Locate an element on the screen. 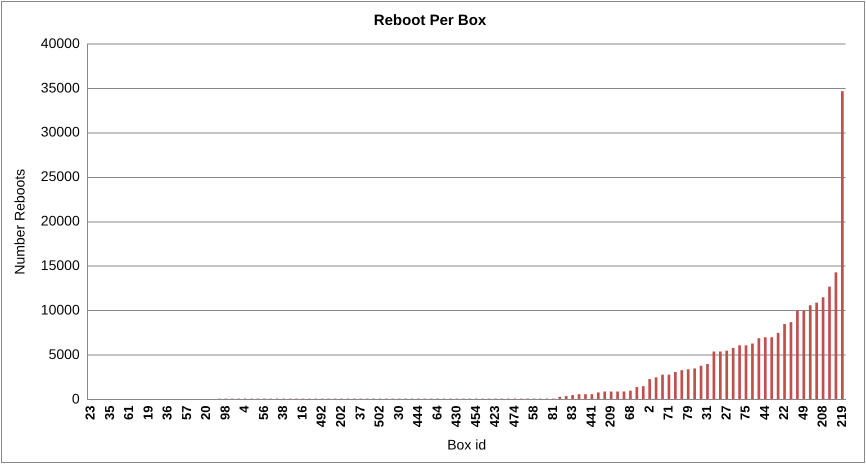  y-tick-label: 0 is located at coordinates (76, 398).